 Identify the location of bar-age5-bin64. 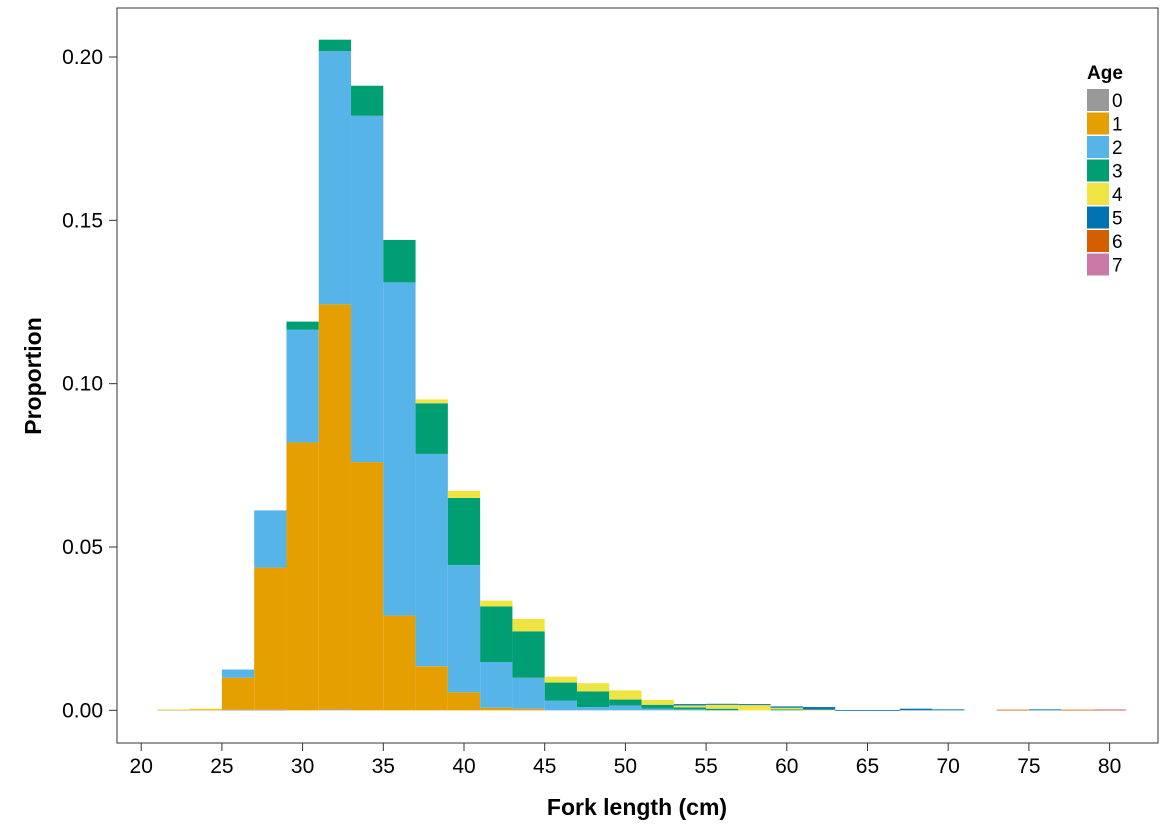
(851, 710).